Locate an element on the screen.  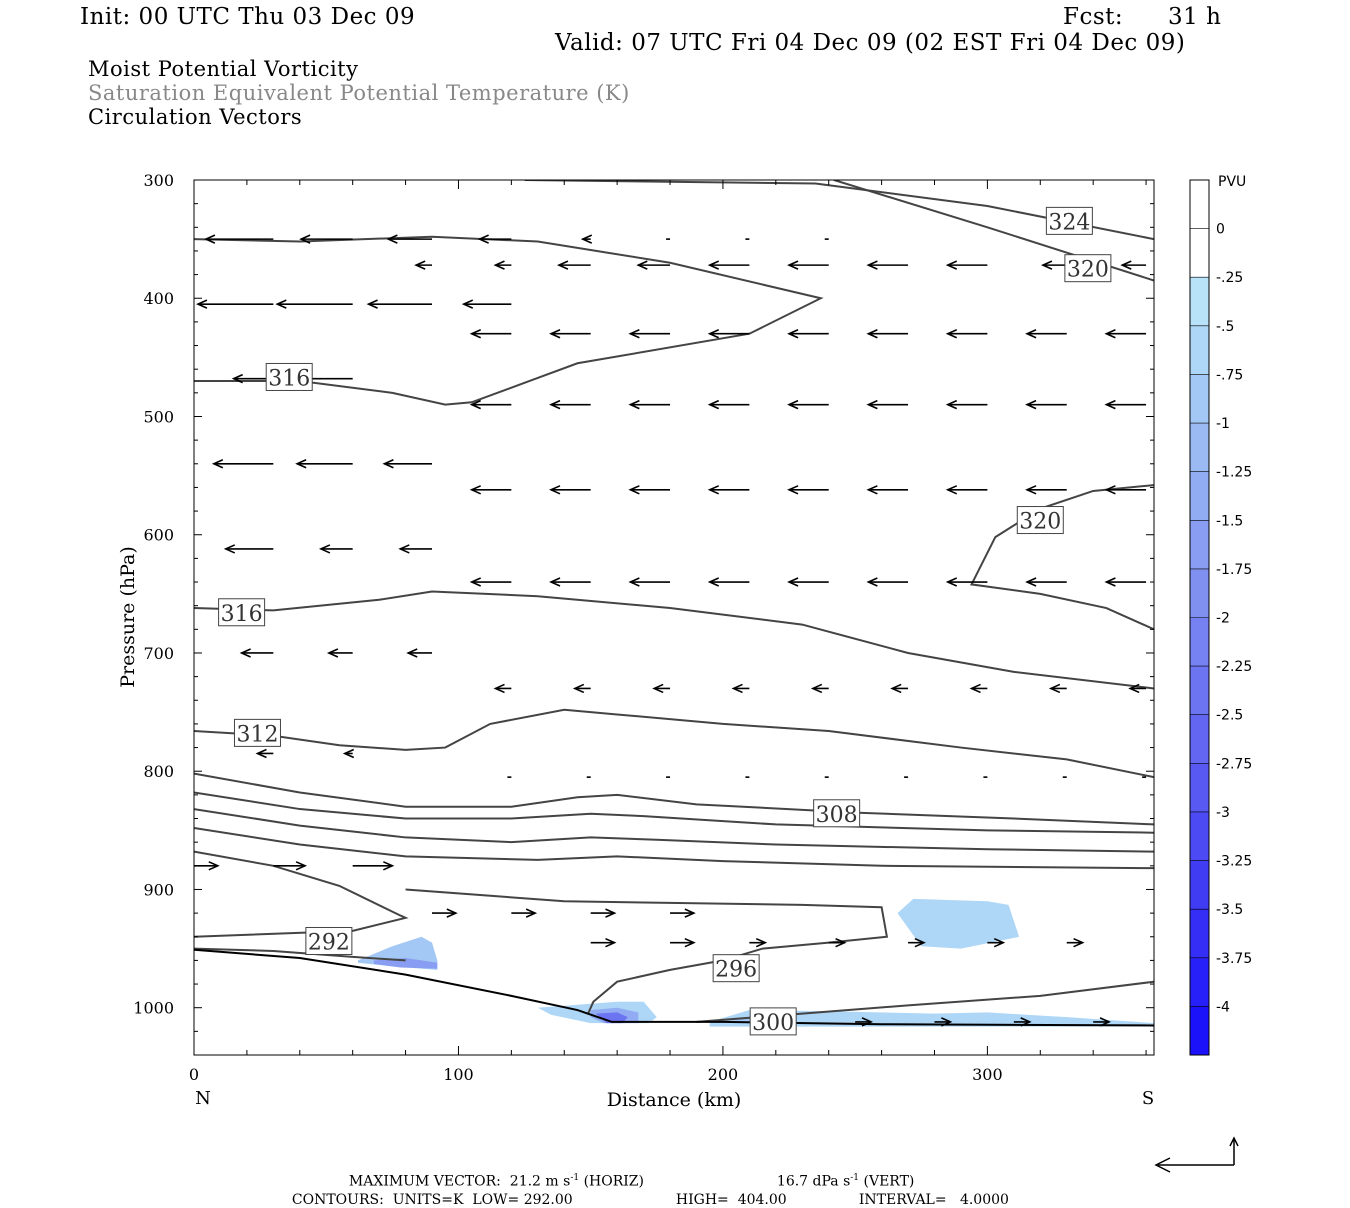
y-tick-label: 700 is located at coordinates (158, 653).